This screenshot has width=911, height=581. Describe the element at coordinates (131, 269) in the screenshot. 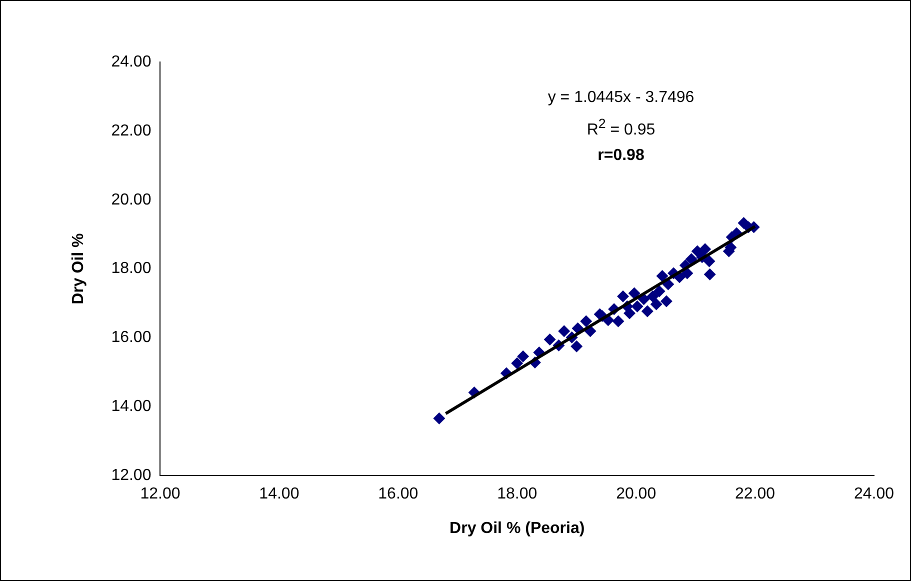

I see `y-tick-label: 18.00` at that location.